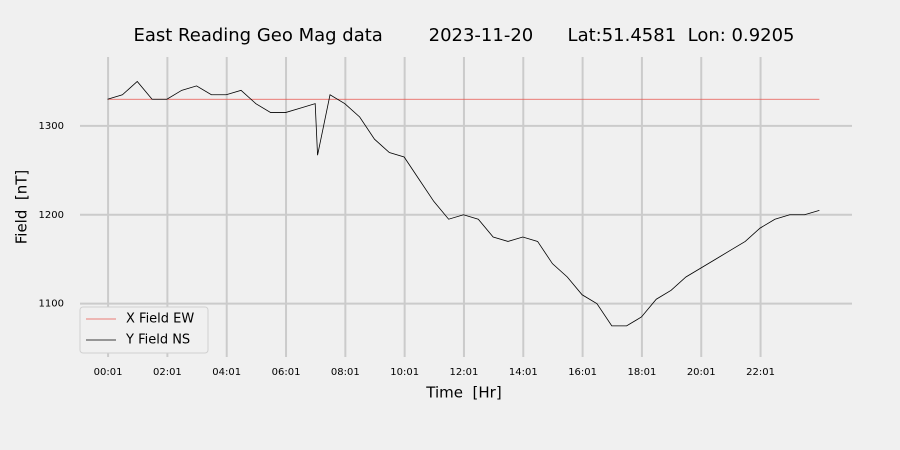  I want to click on x-tick-label: 12:01, so click(464, 372).